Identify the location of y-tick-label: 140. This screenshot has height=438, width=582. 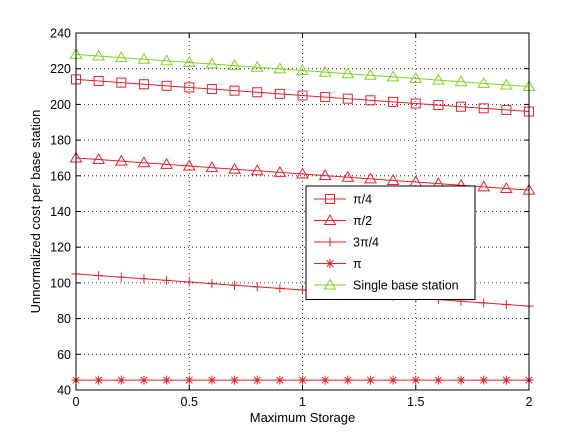
(60, 212).